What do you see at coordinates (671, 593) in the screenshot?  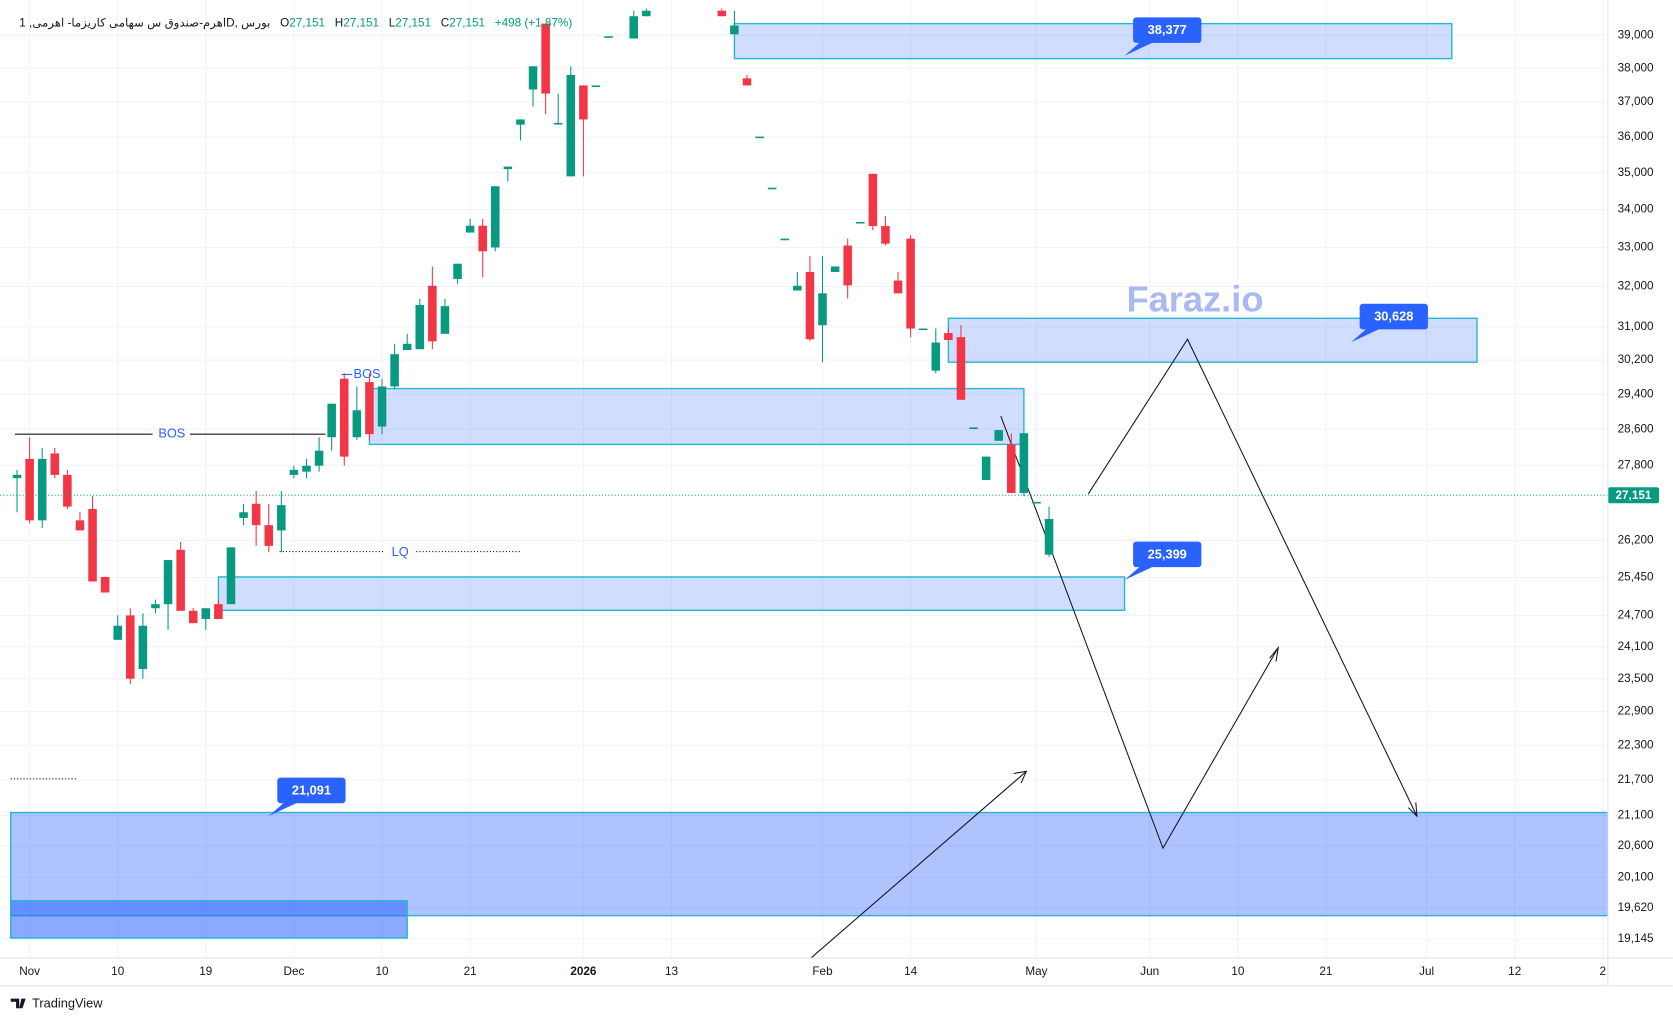 I see `zone` at bounding box center [671, 593].